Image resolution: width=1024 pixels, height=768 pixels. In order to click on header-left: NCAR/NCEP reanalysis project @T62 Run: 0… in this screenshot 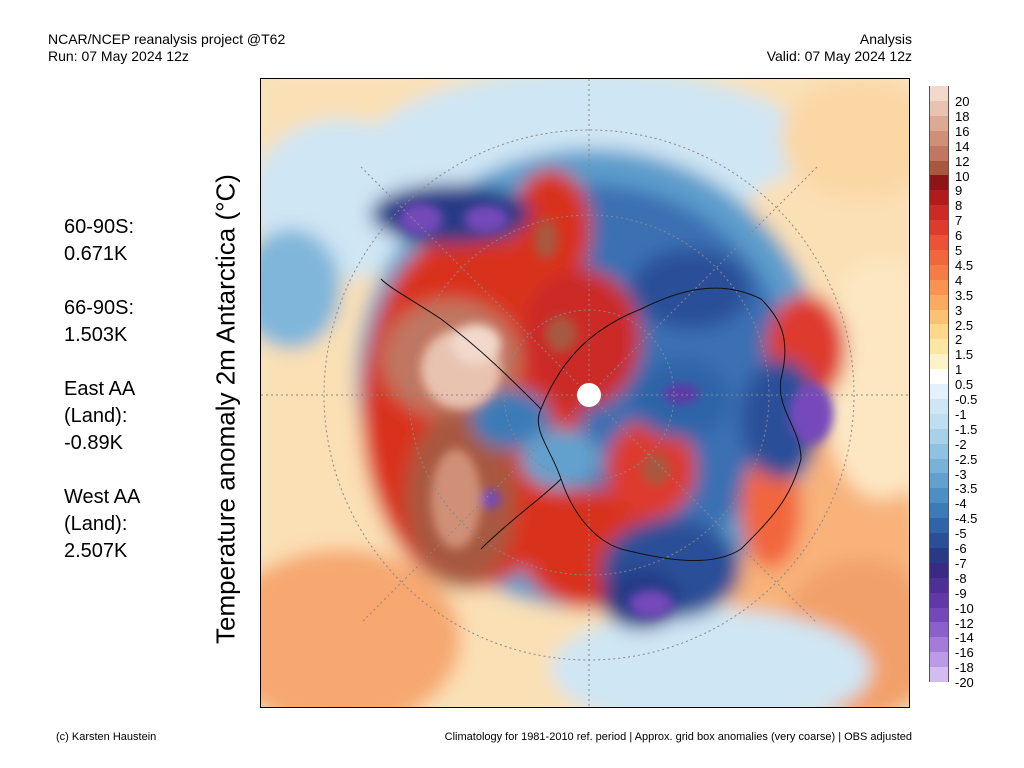, I will do `click(166, 48)`.